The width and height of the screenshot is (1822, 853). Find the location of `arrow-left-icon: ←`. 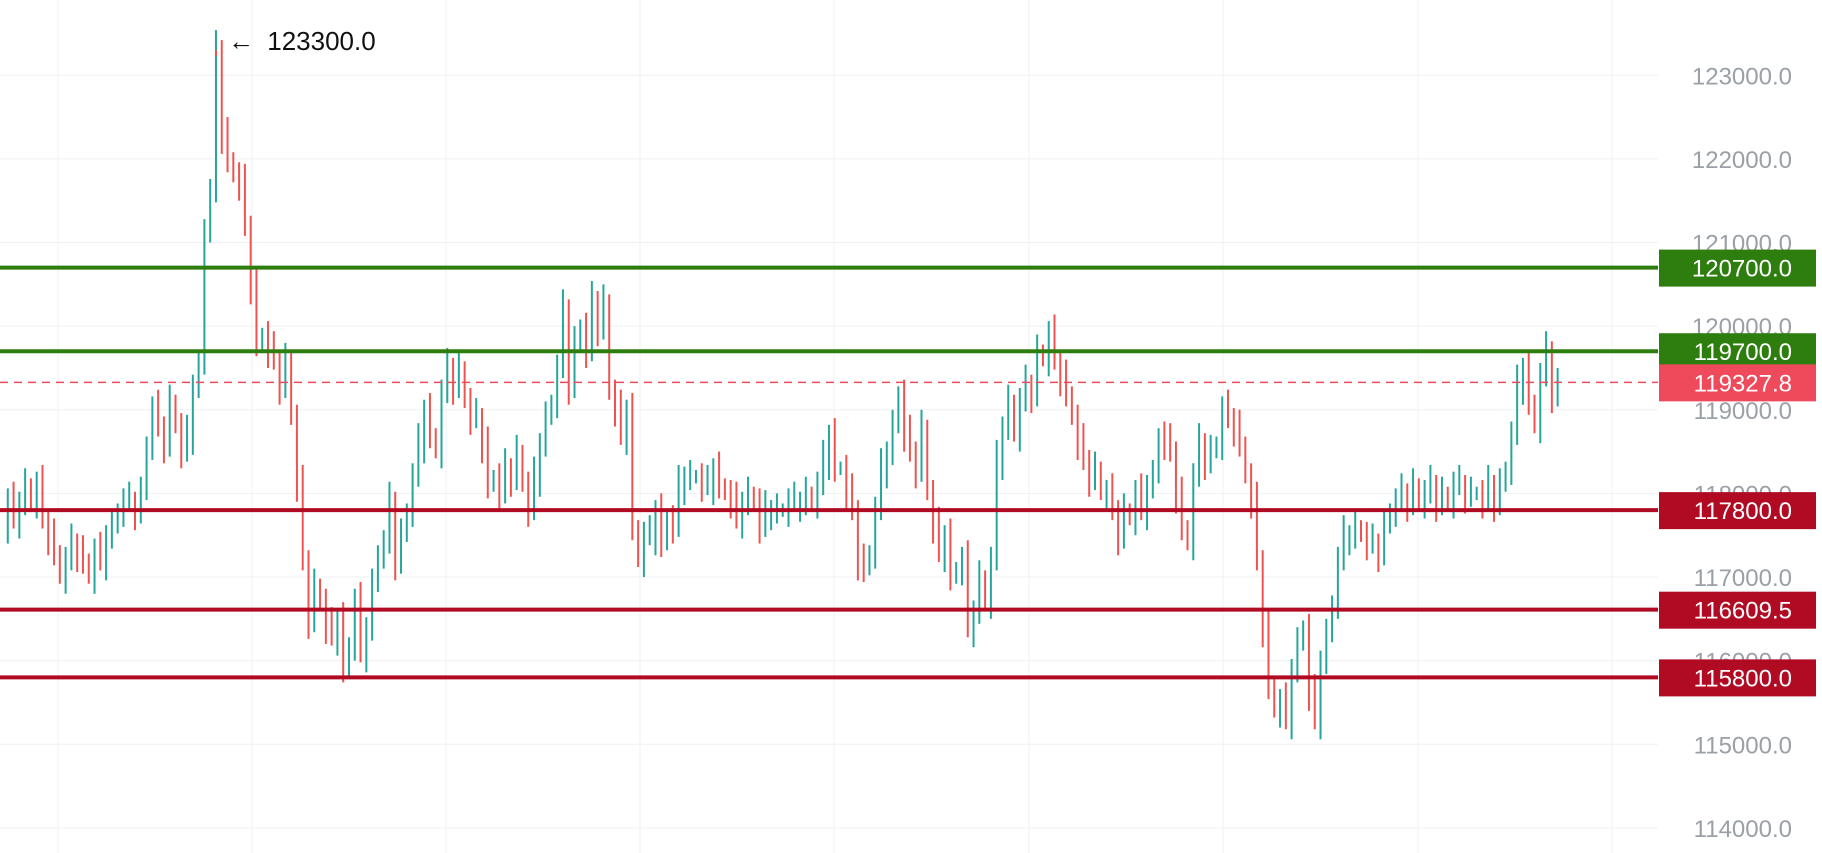

arrow-left-icon: ← is located at coordinates (241, 41).